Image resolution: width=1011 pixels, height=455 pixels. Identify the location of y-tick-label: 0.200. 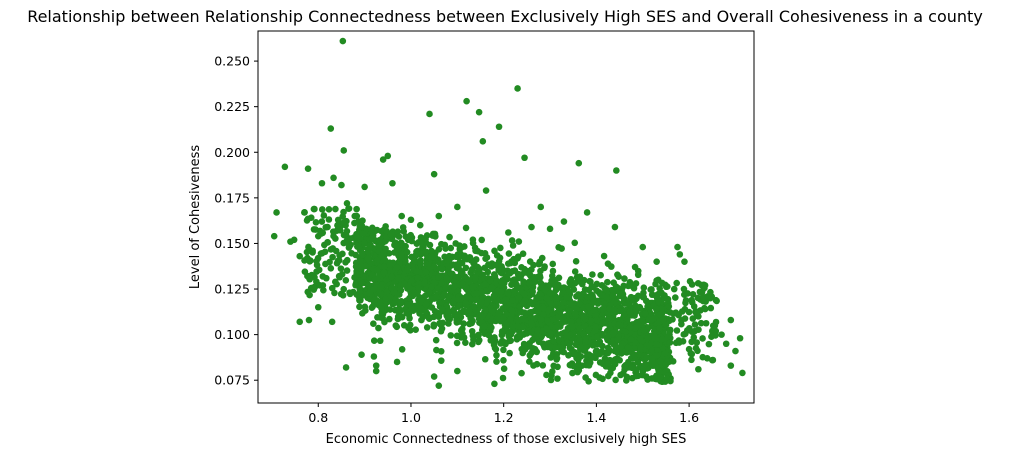
(232, 152).